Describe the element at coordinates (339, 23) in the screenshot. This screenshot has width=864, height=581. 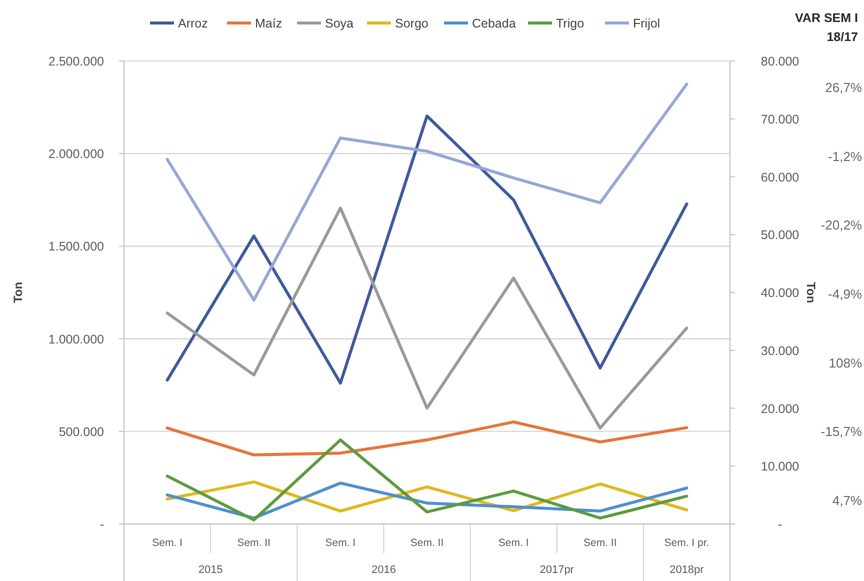
I see `legend-label: Soya` at that location.